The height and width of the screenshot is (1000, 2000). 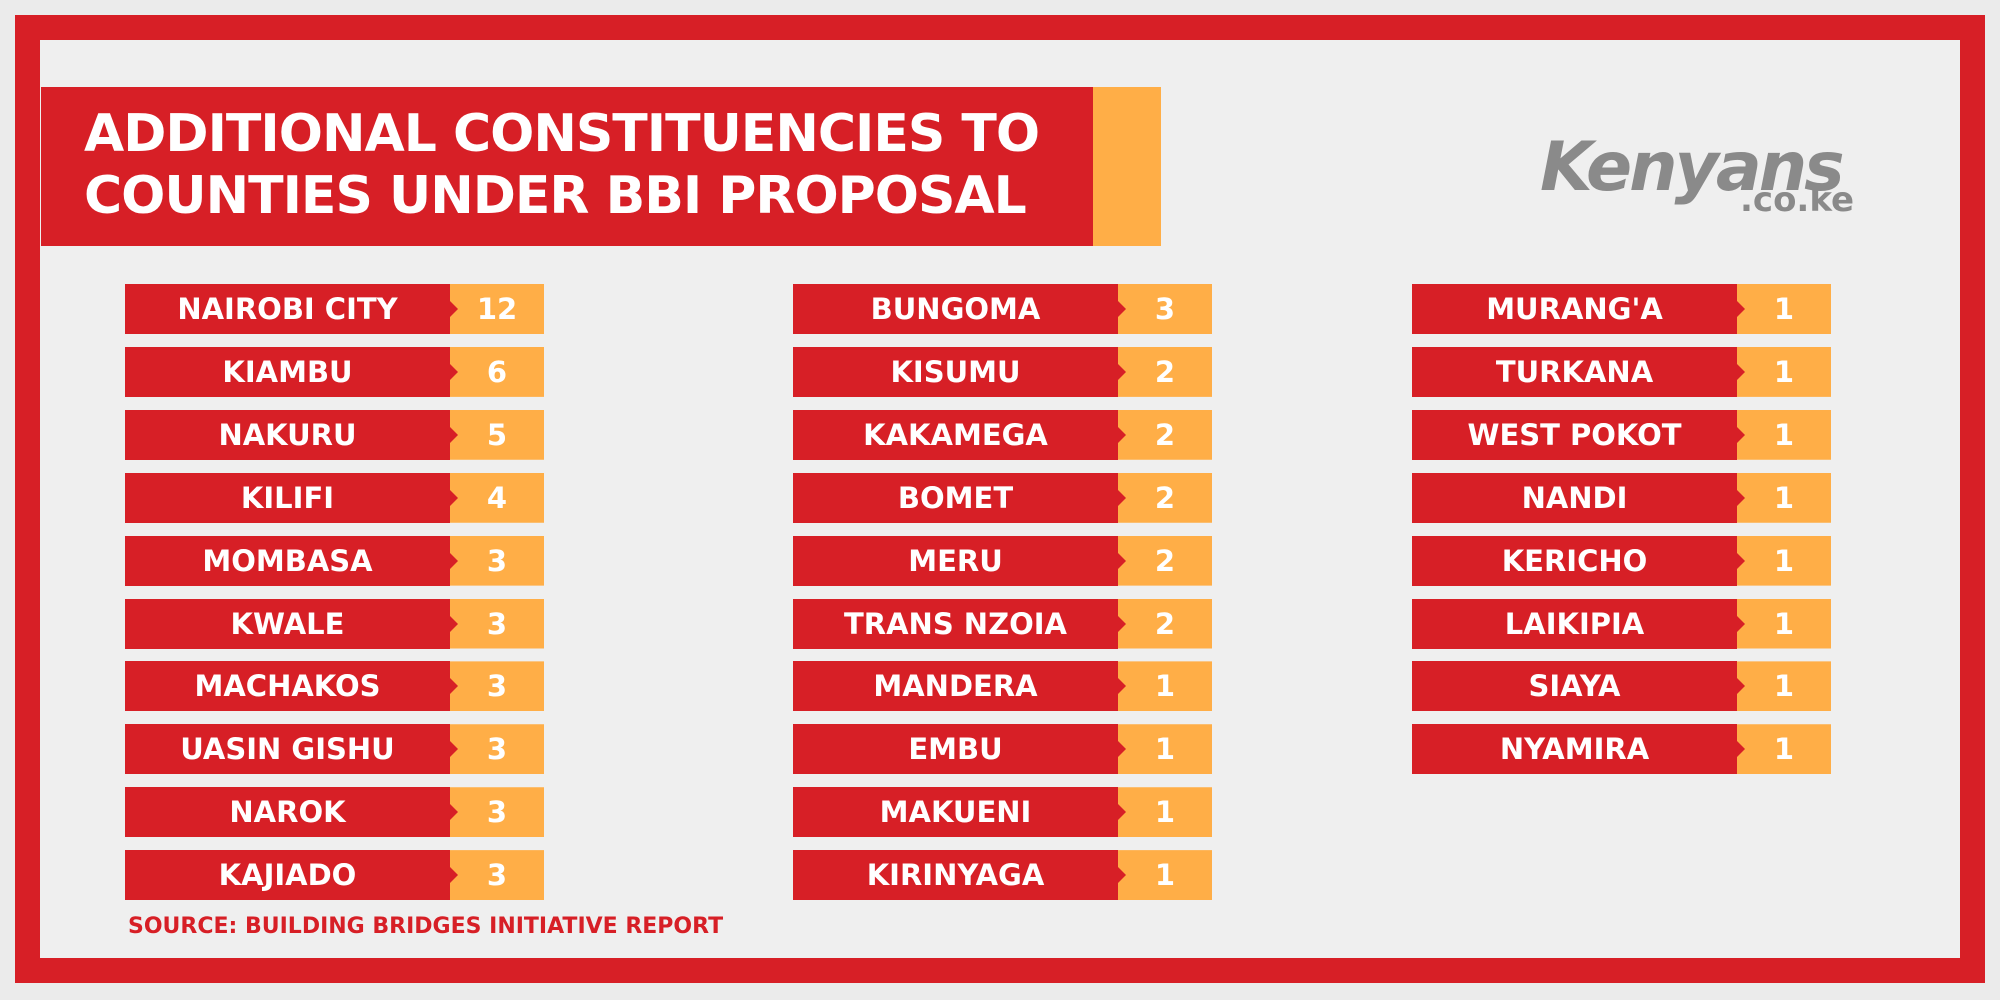 I want to click on county-name: MURANG'A, so click(x=1574, y=309).